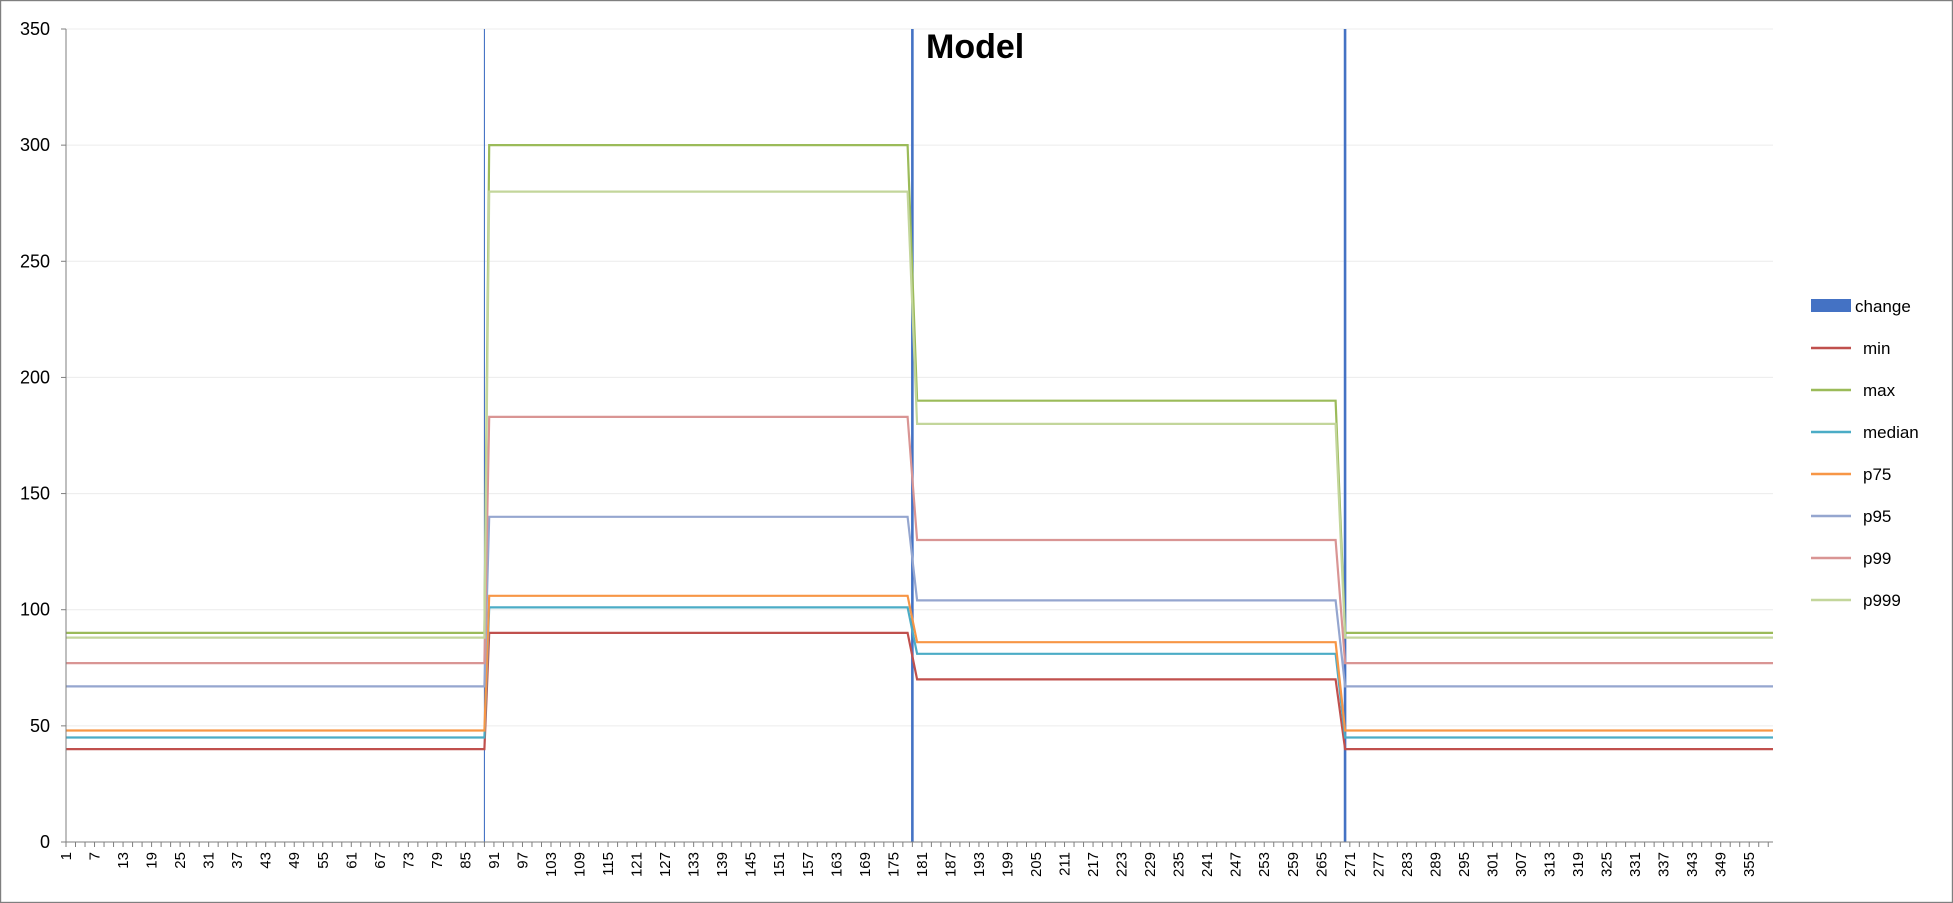  What do you see at coordinates (522, 860) in the screenshot?
I see `x-tick-label: 97` at bounding box center [522, 860].